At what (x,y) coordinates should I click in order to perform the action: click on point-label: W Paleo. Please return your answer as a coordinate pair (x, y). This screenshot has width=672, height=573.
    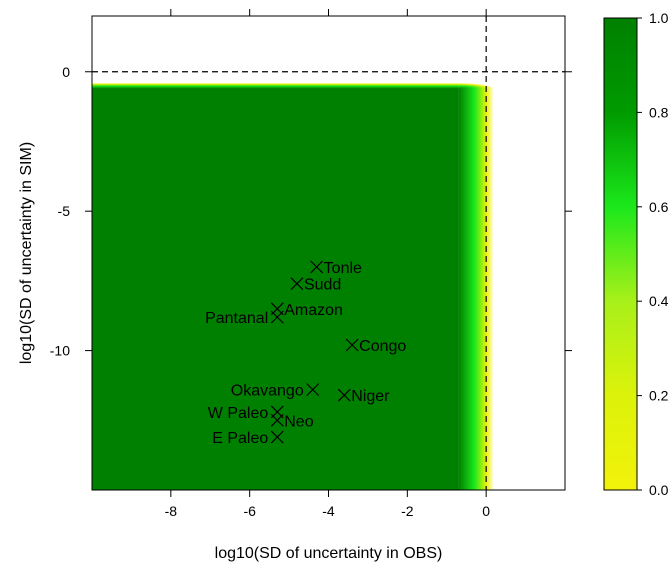
    Looking at the image, I should click on (238, 413).